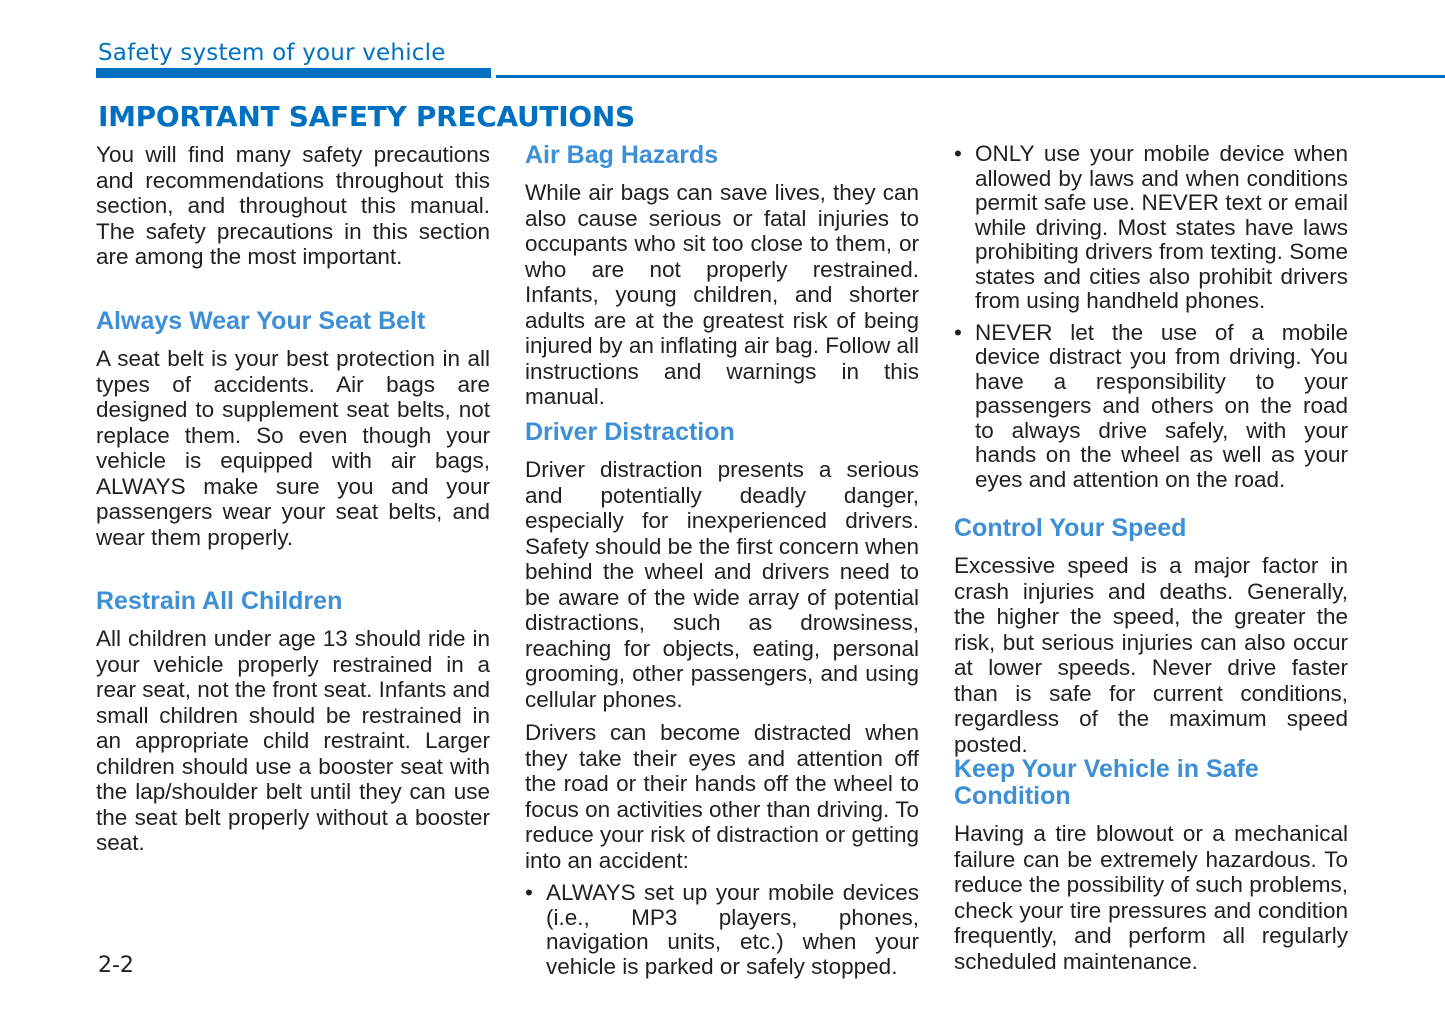 This screenshot has width=1445, height=1019. I want to click on section-heading: Control Your Speed, so click(1070, 528).